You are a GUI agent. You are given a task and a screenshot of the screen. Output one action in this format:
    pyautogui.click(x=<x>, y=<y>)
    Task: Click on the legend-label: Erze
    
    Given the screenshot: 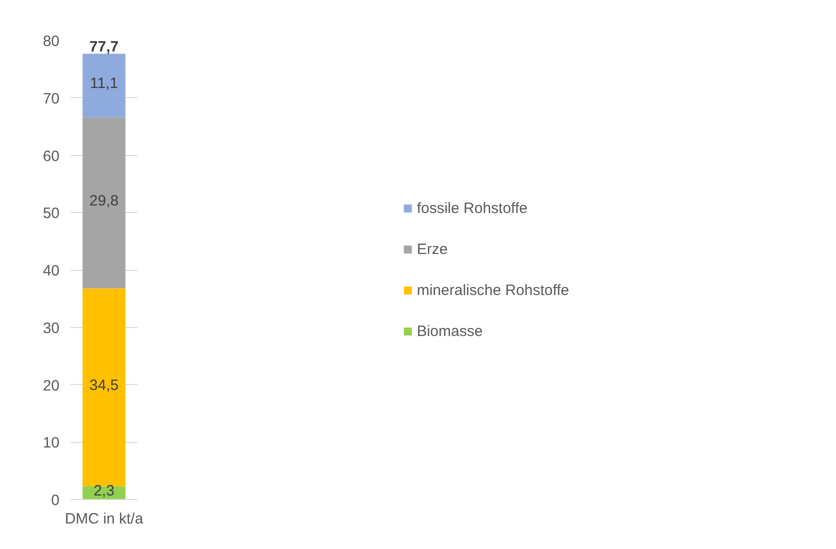 What is the action you would take?
    pyautogui.click(x=432, y=249)
    